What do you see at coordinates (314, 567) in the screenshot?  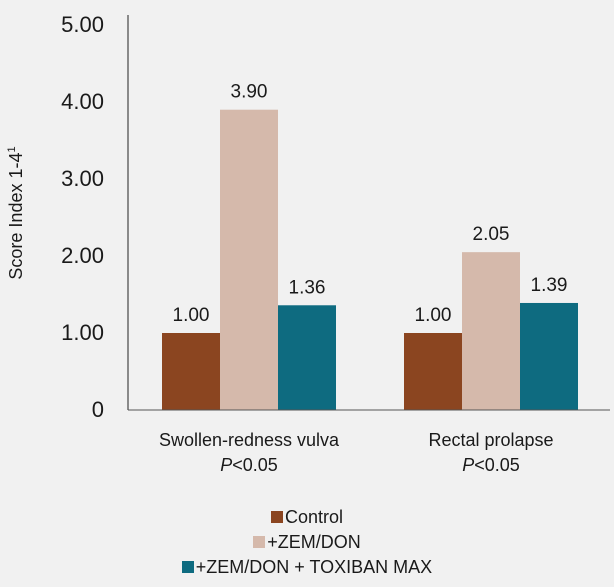 I see `legend-label: +ZEM/DON + TOXIBAN MAX` at bounding box center [314, 567].